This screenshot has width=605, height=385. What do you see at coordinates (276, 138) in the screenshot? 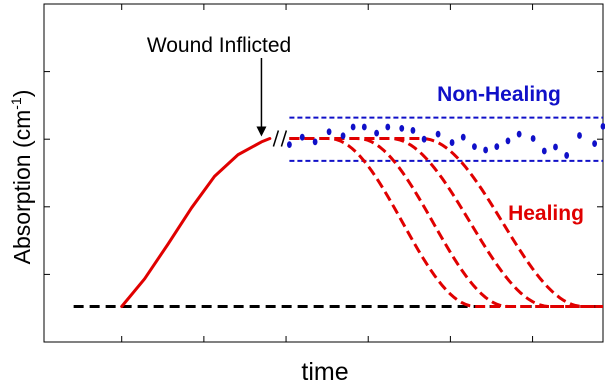
I see `break-mark-left` at bounding box center [276, 138].